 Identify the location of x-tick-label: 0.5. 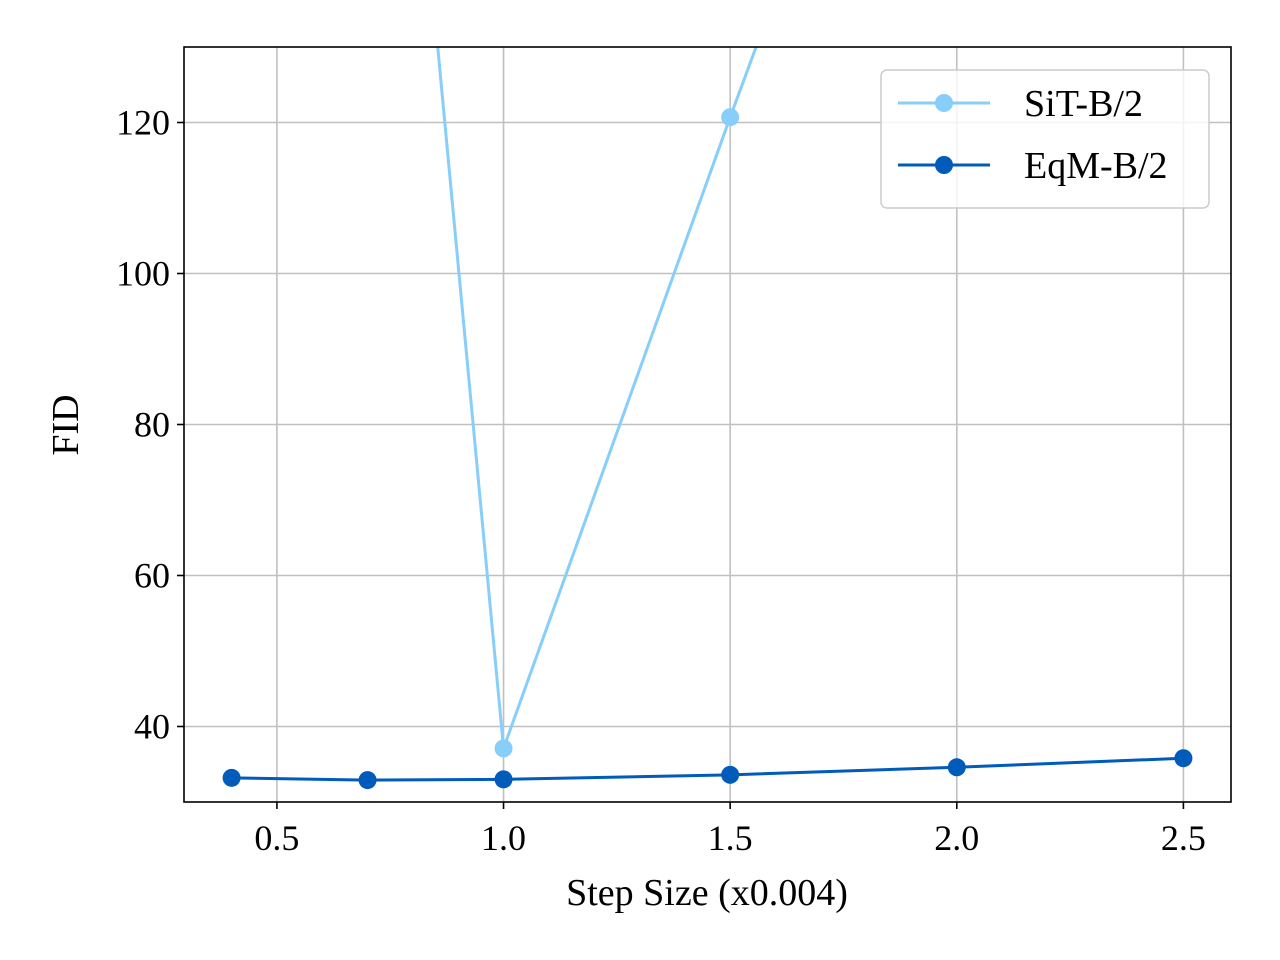
(276, 838).